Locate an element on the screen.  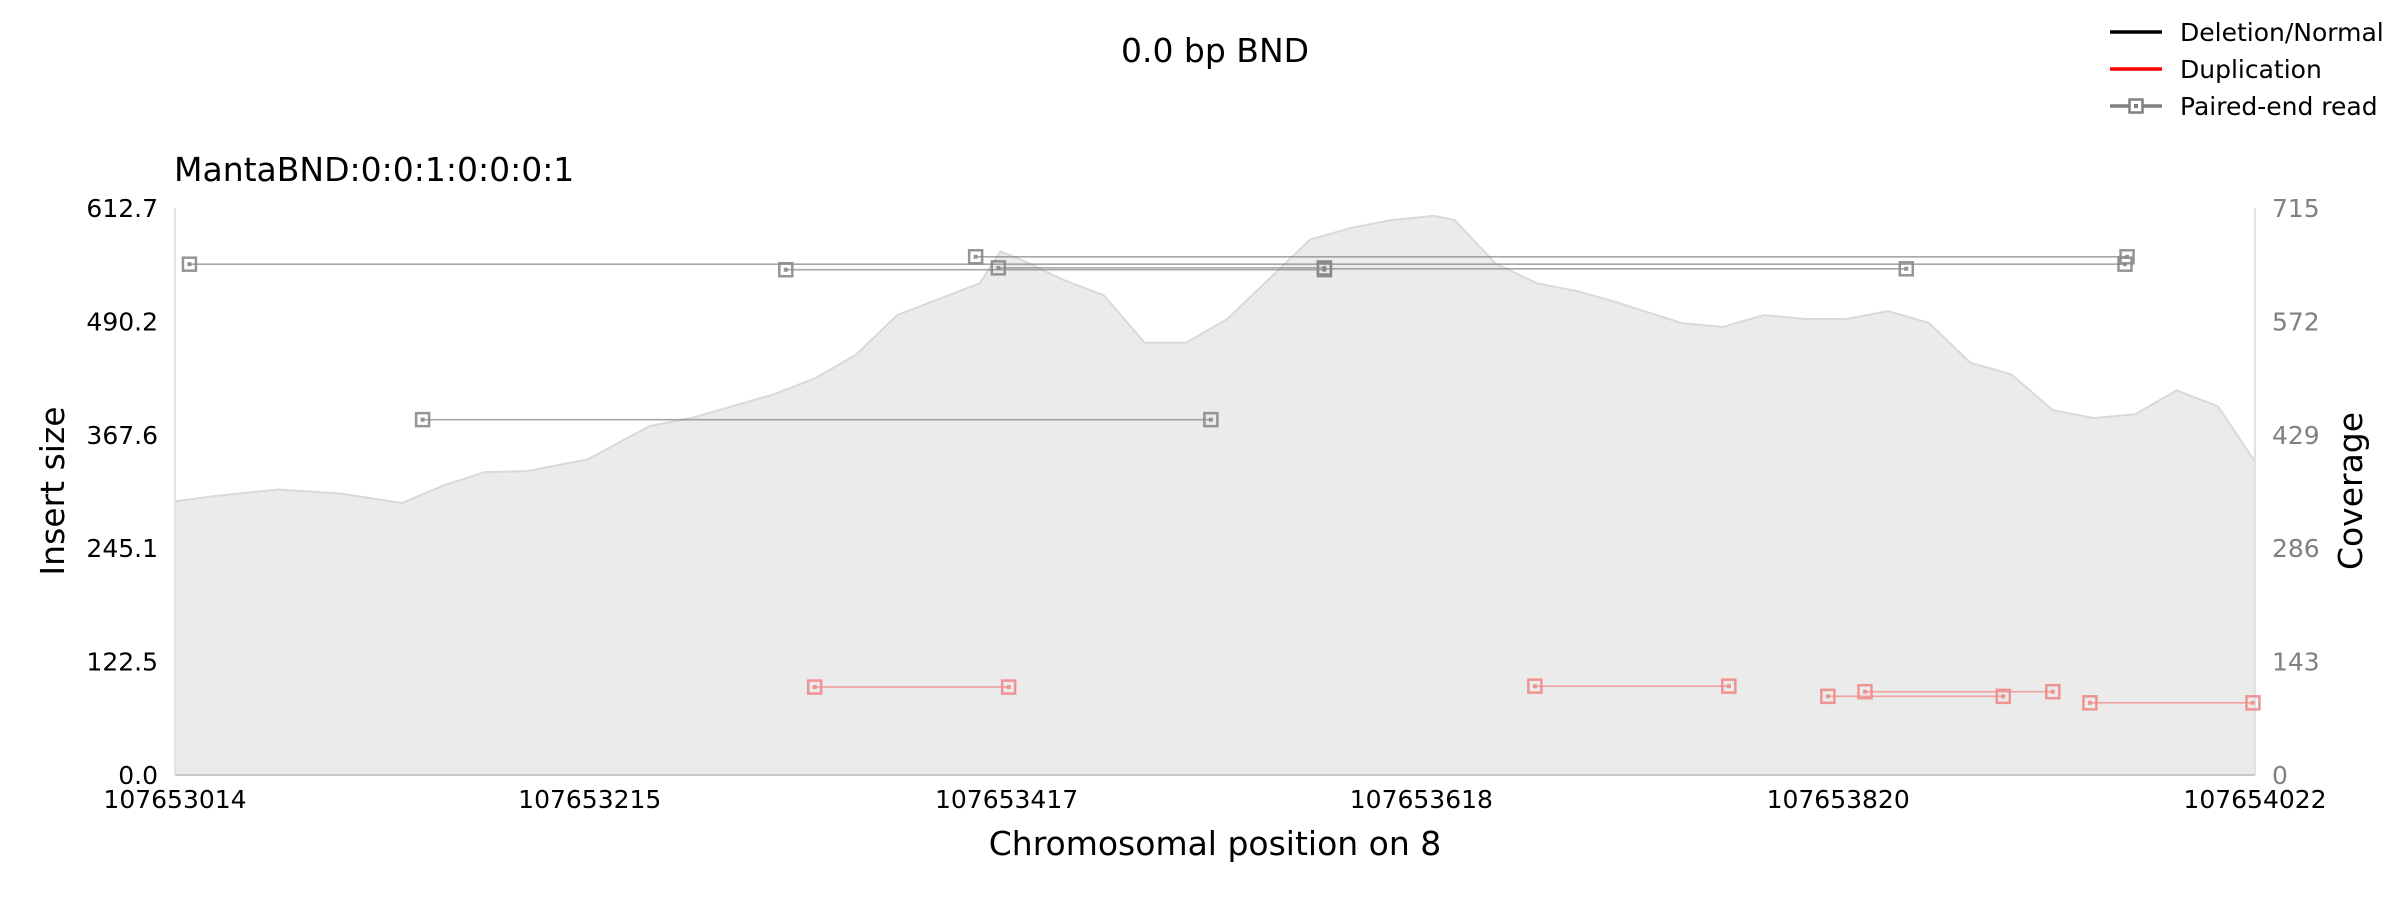
chart-subtitle: MantaBND:0:0:1:0:0:0:1 is located at coordinates (374, 169).